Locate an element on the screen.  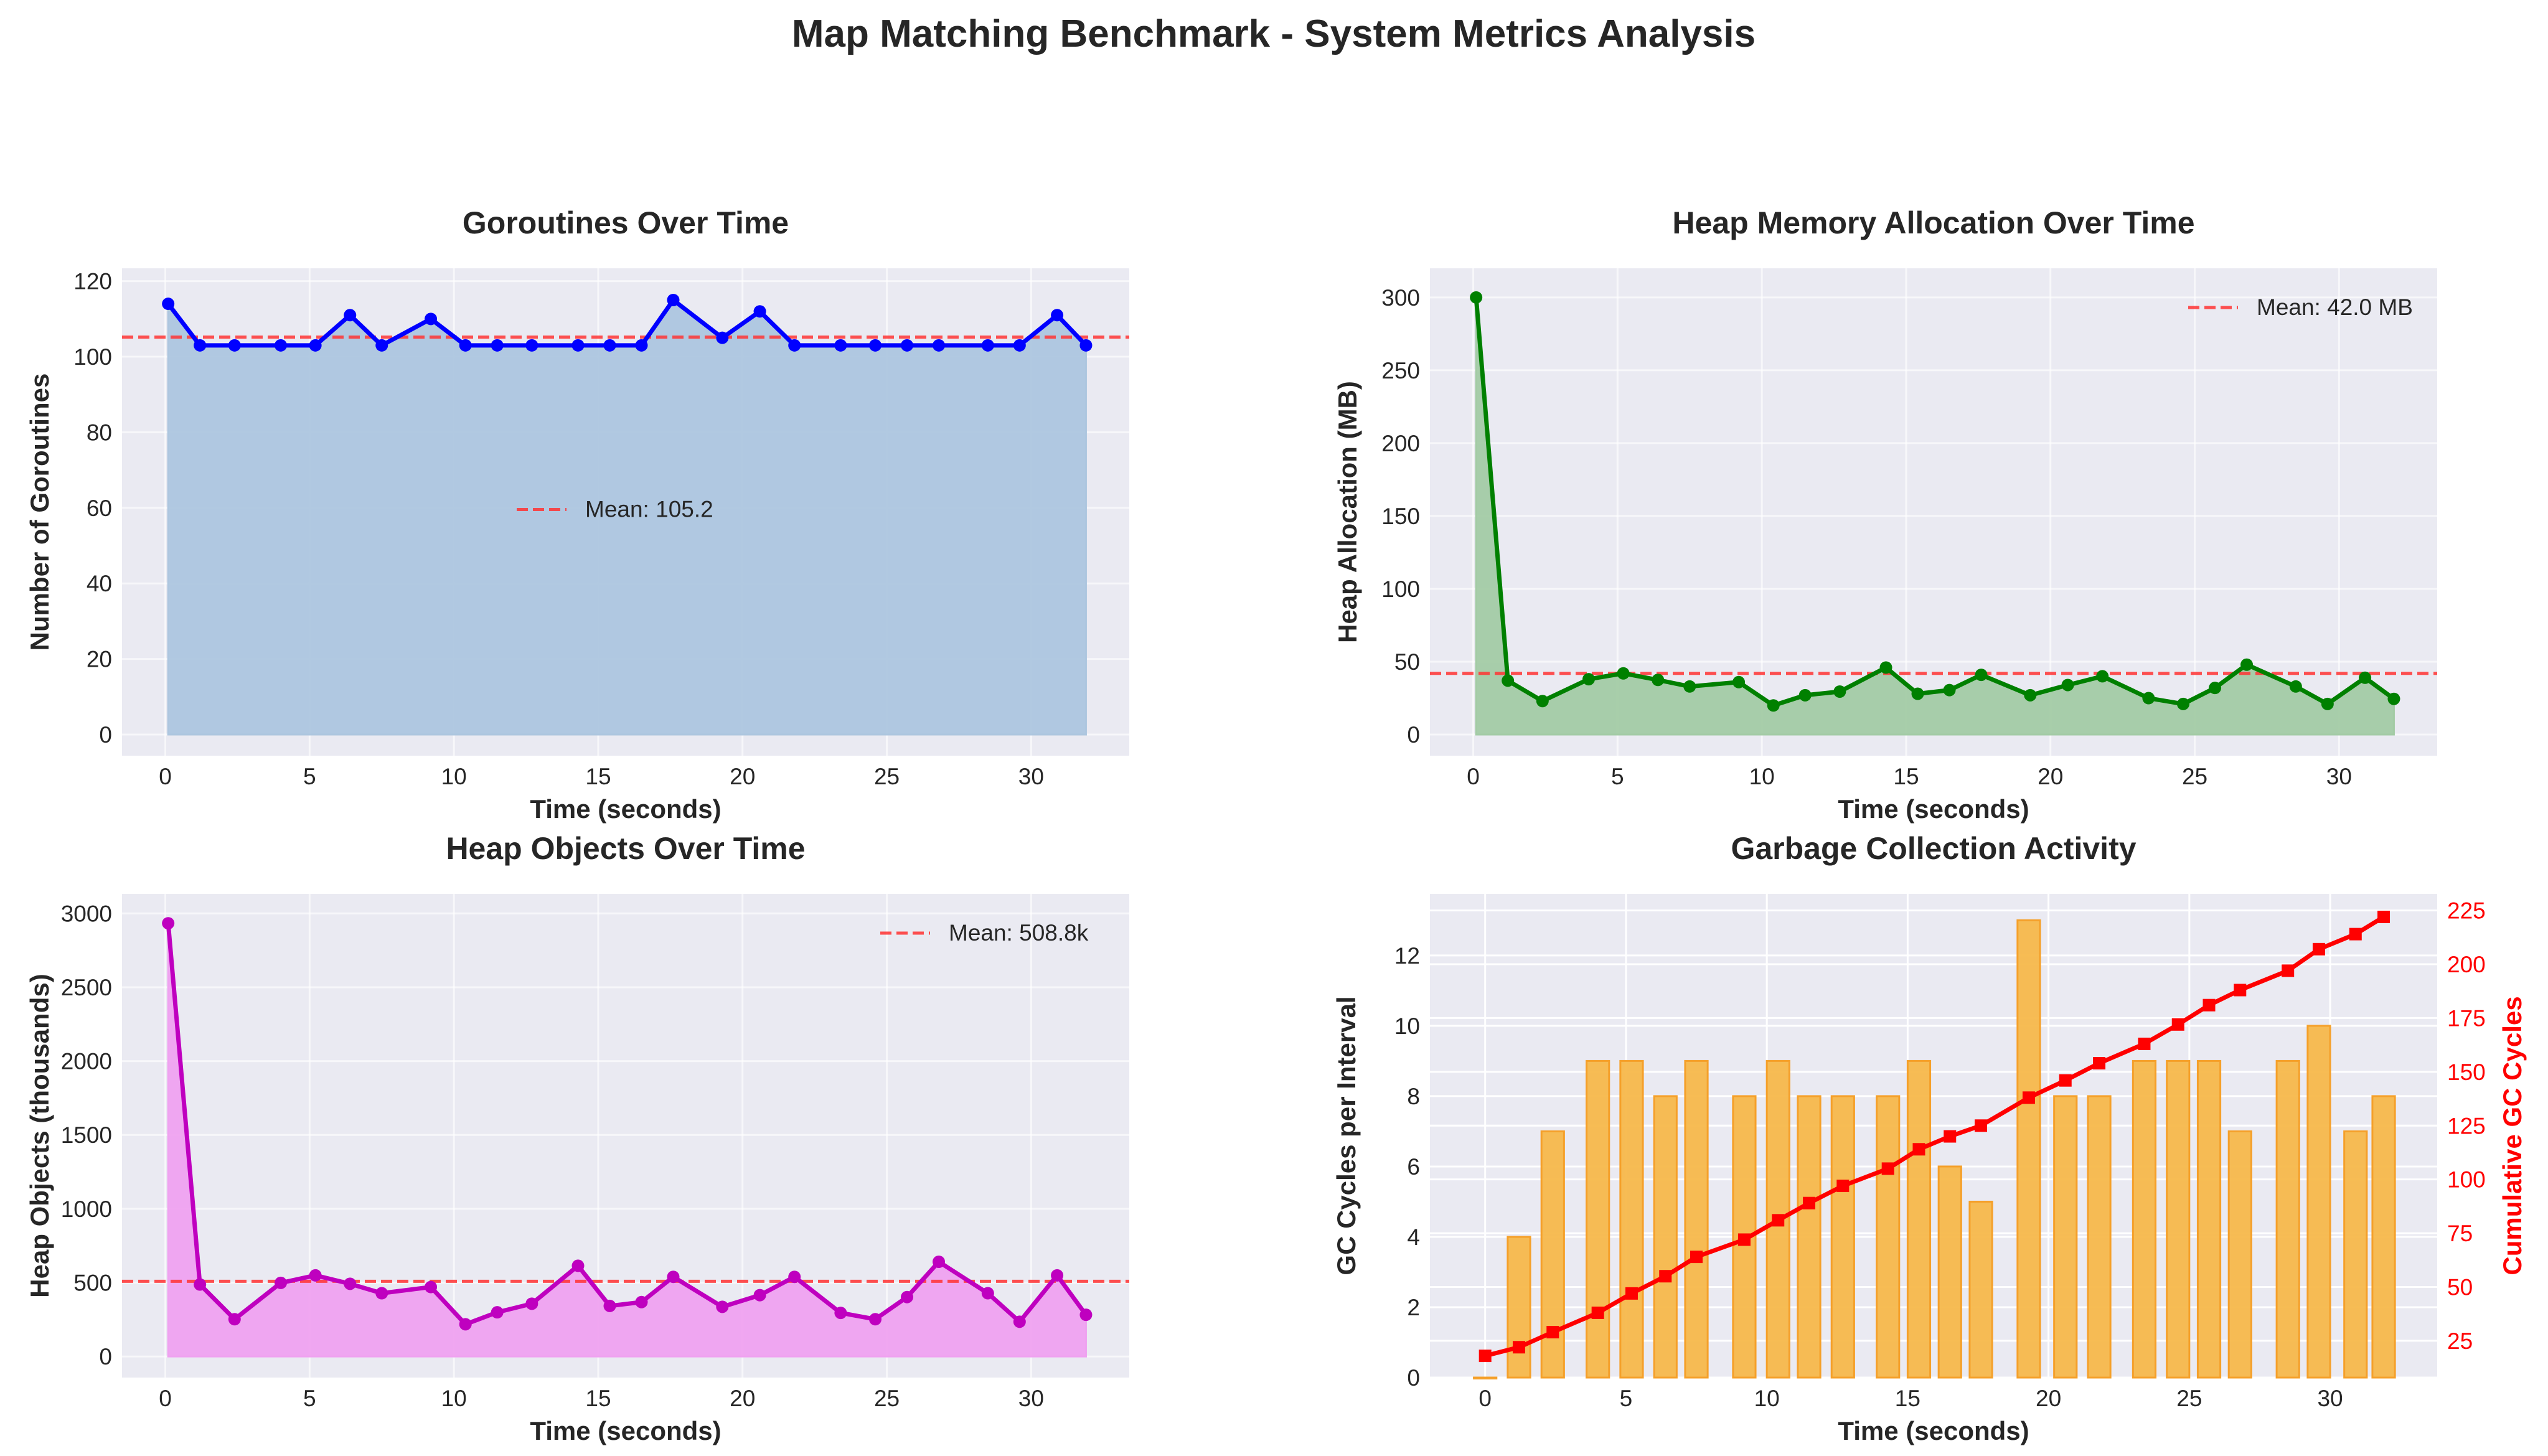
y-tick-label: 100 is located at coordinates (92, 357).